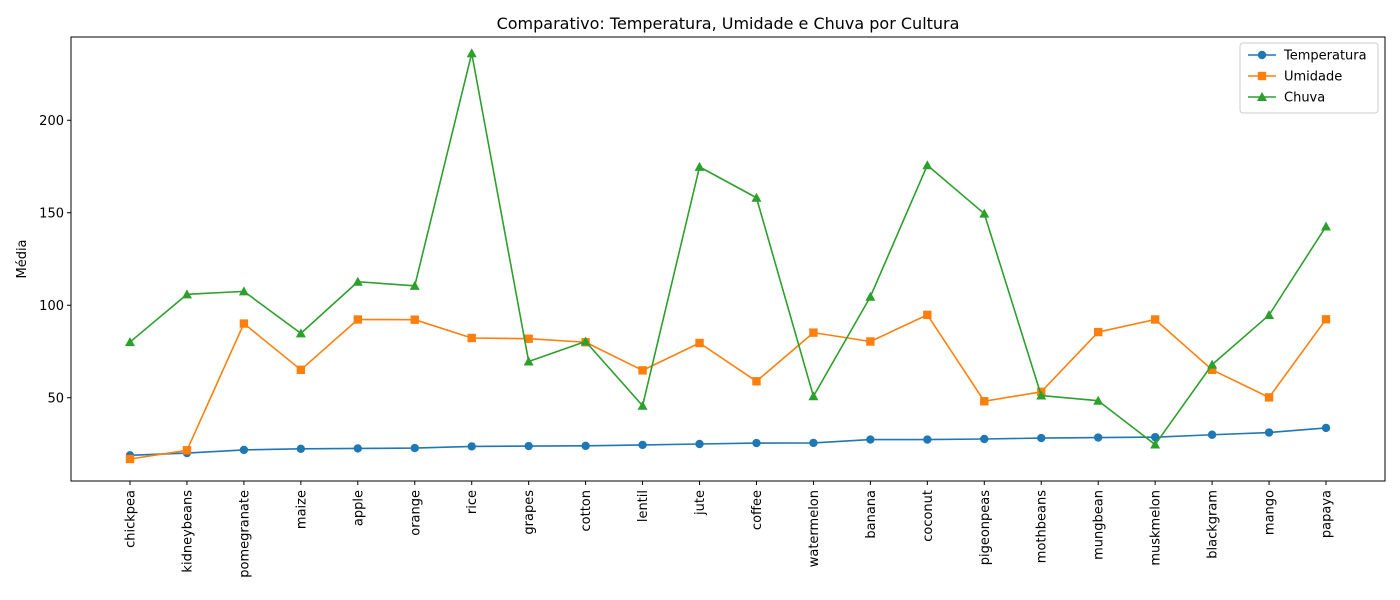 The height and width of the screenshot is (600, 1400). I want to click on legend-label: Temperatura, so click(1325, 56).